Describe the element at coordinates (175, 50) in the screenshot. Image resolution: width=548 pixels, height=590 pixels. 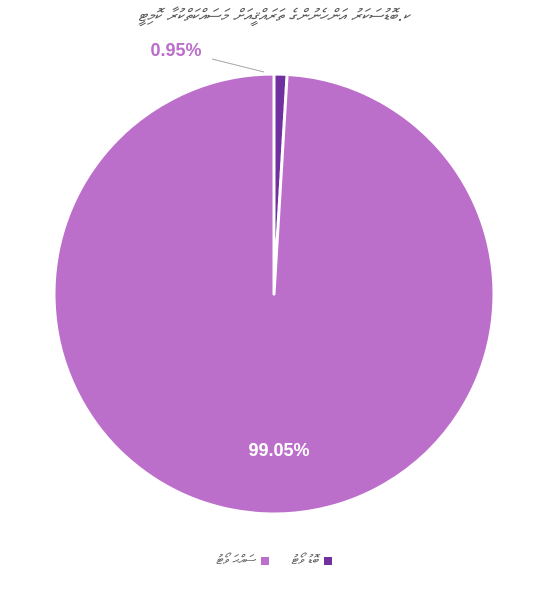
I see `data-label-small: 0.95%` at that location.